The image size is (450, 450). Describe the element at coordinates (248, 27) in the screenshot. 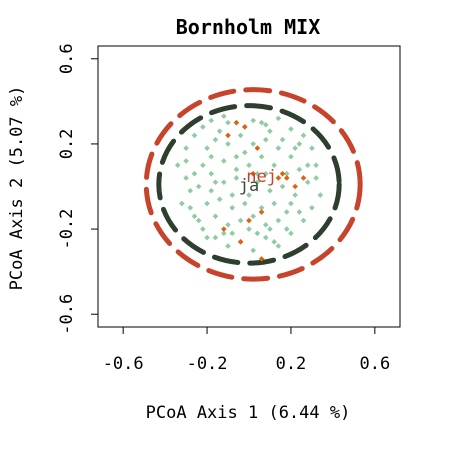

I see `chart-title: Bornholm MIX` at that location.